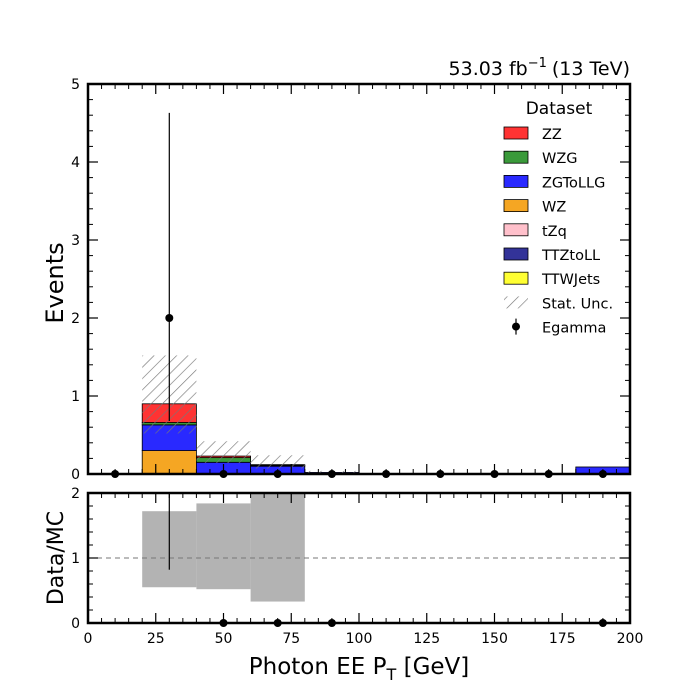 The image size is (700, 700). Describe the element at coordinates (516, 206) in the screenshot. I see `legend-swatch-wz` at that location.